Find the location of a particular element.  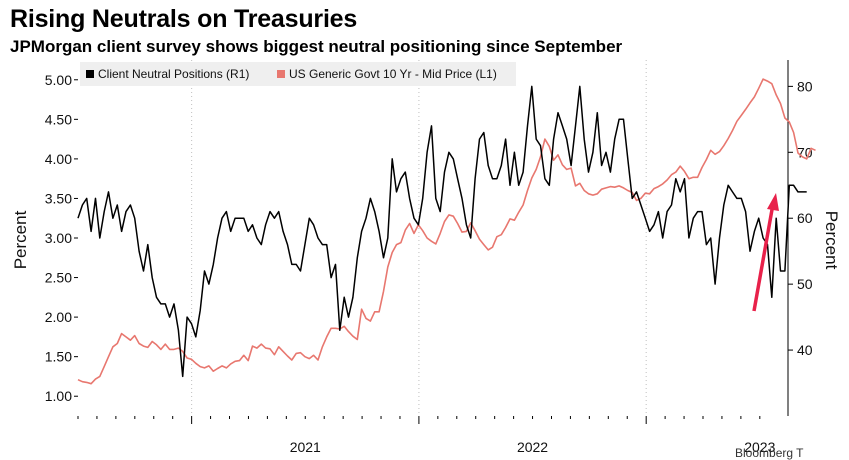

right-axis-label: Percent is located at coordinates (831, 240).